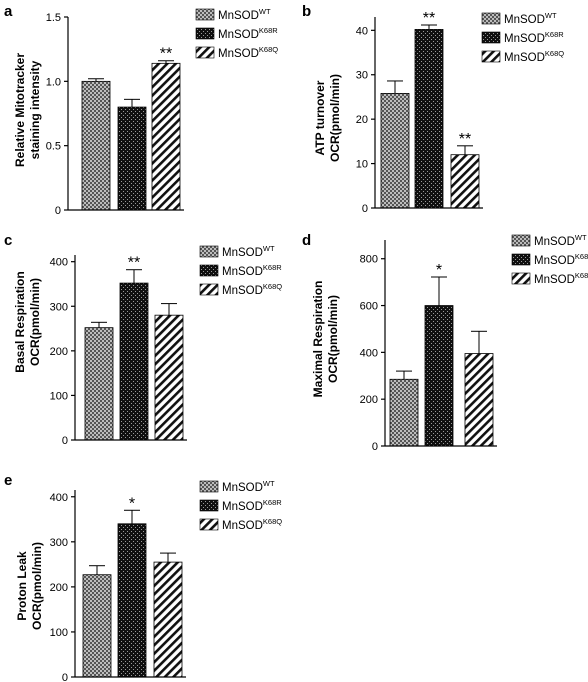 Image resolution: width=588 pixels, height=682 pixels. Describe the element at coordinates (362, 76) in the screenshot. I see `y-tick-label: 30` at that location.